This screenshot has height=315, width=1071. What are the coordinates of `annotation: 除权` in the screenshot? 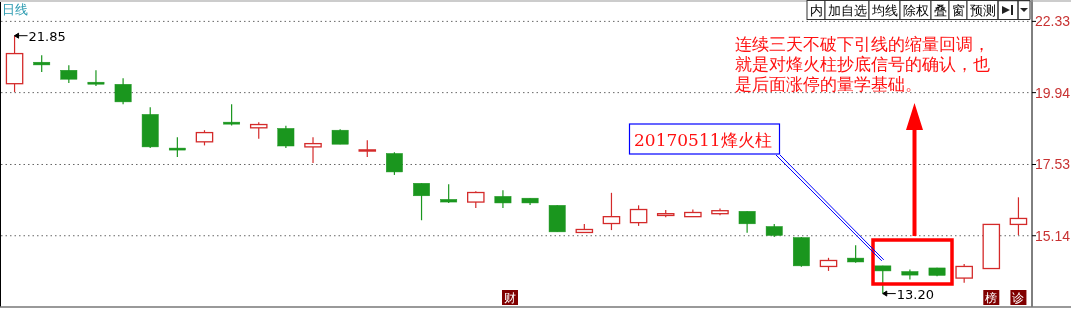 It's located at (915, 10).